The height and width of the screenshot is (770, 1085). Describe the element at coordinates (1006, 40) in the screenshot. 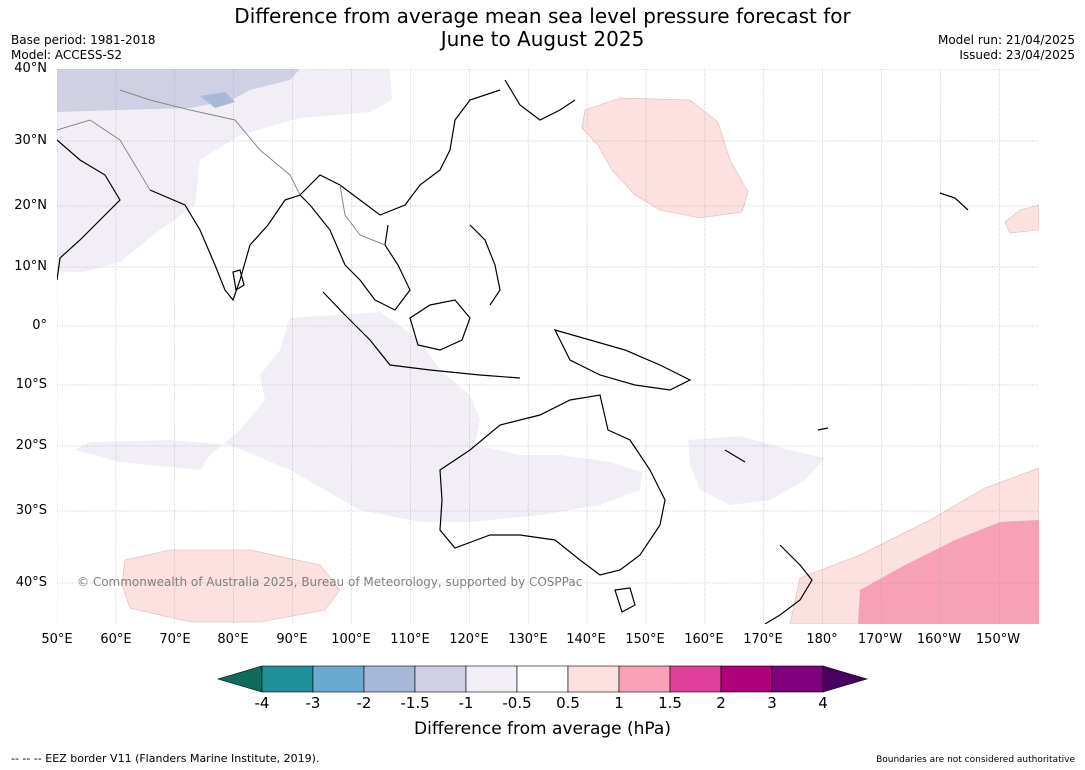

I see `model-run: Model run: 21/04/2025` at that location.